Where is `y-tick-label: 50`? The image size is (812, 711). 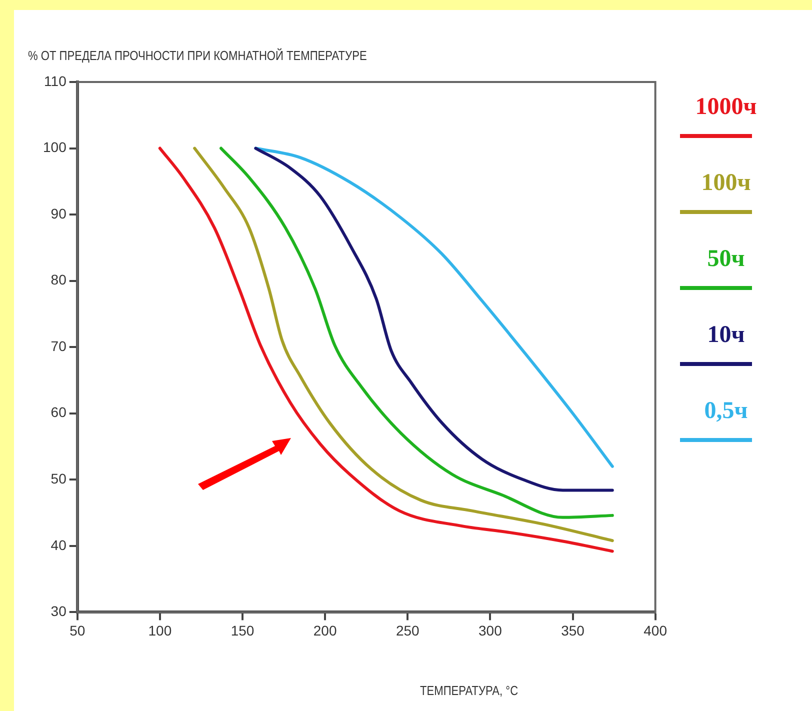 y-tick-label: 50 is located at coordinates (58, 478).